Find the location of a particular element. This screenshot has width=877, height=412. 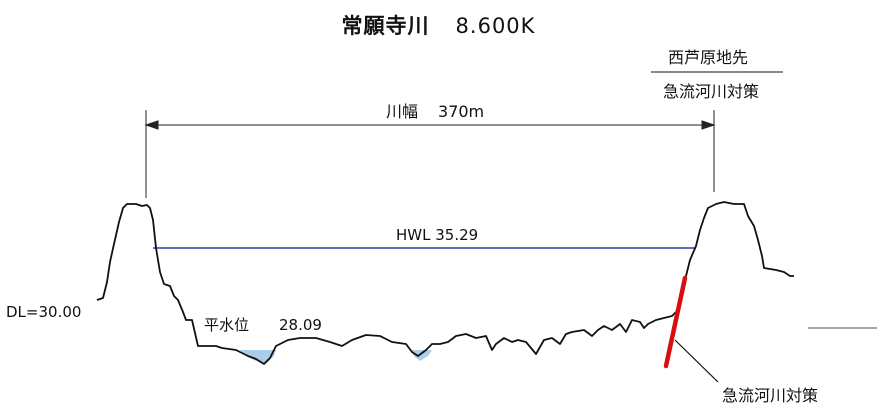

arrow-right-icon is located at coordinates (708, 125).